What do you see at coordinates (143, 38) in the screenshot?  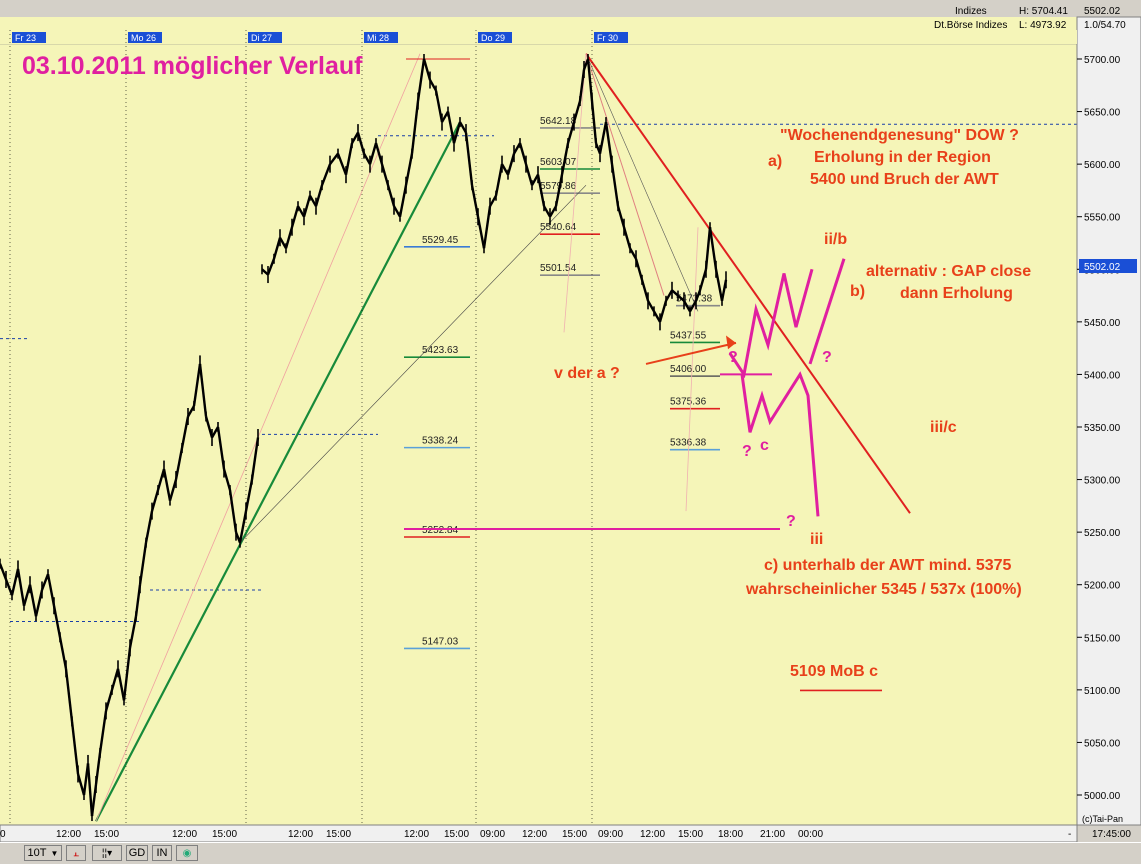 I see `day-label: Mo 26` at bounding box center [143, 38].